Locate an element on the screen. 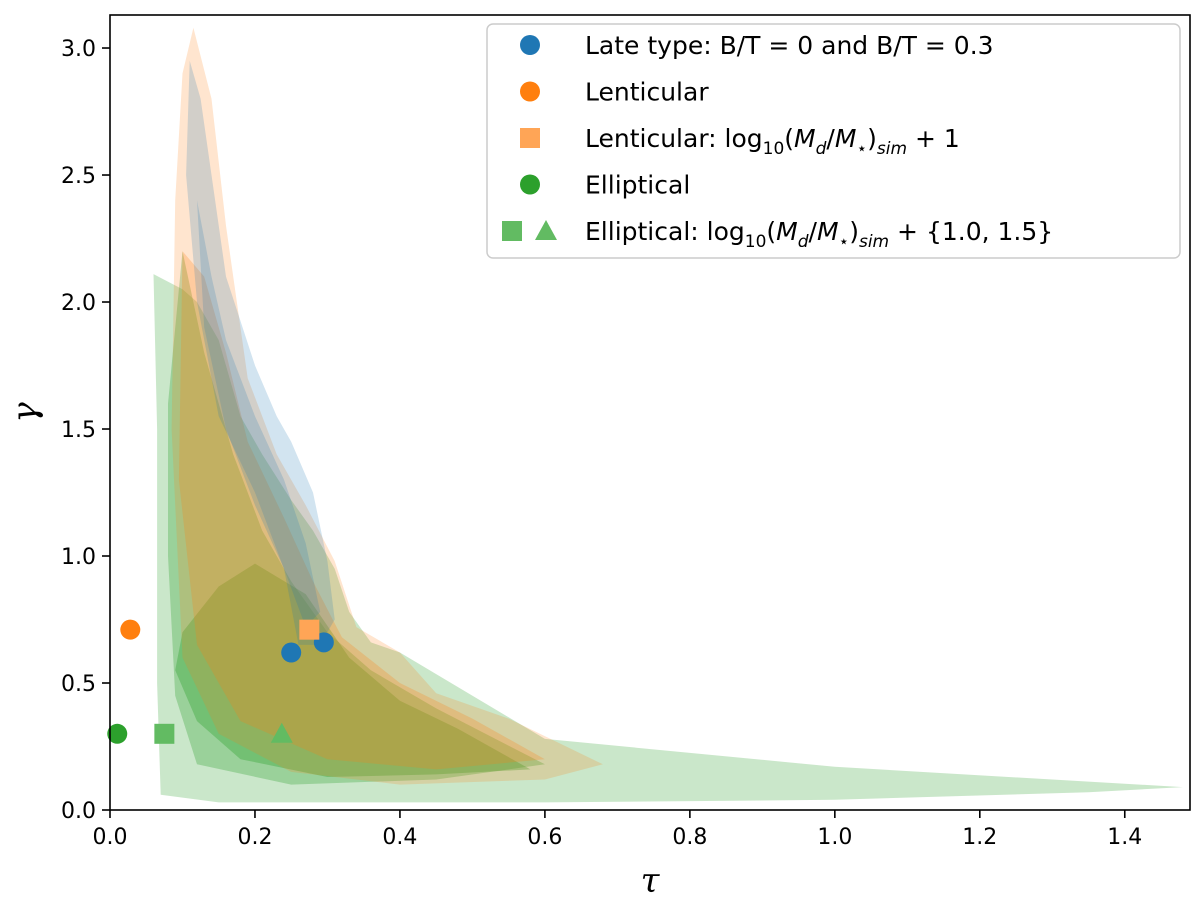  x-tick-label: 0.2 is located at coordinates (254, 837).